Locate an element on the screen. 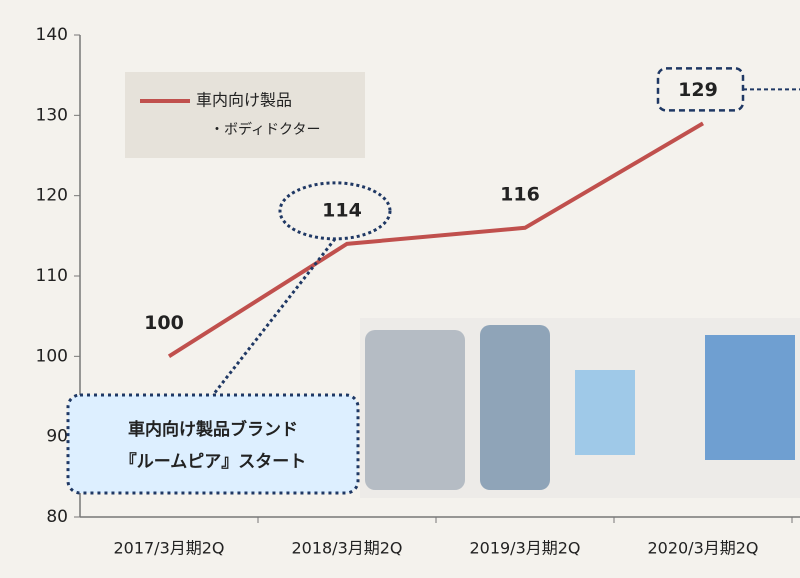  y-tick-label: 110 is located at coordinates (52, 276).